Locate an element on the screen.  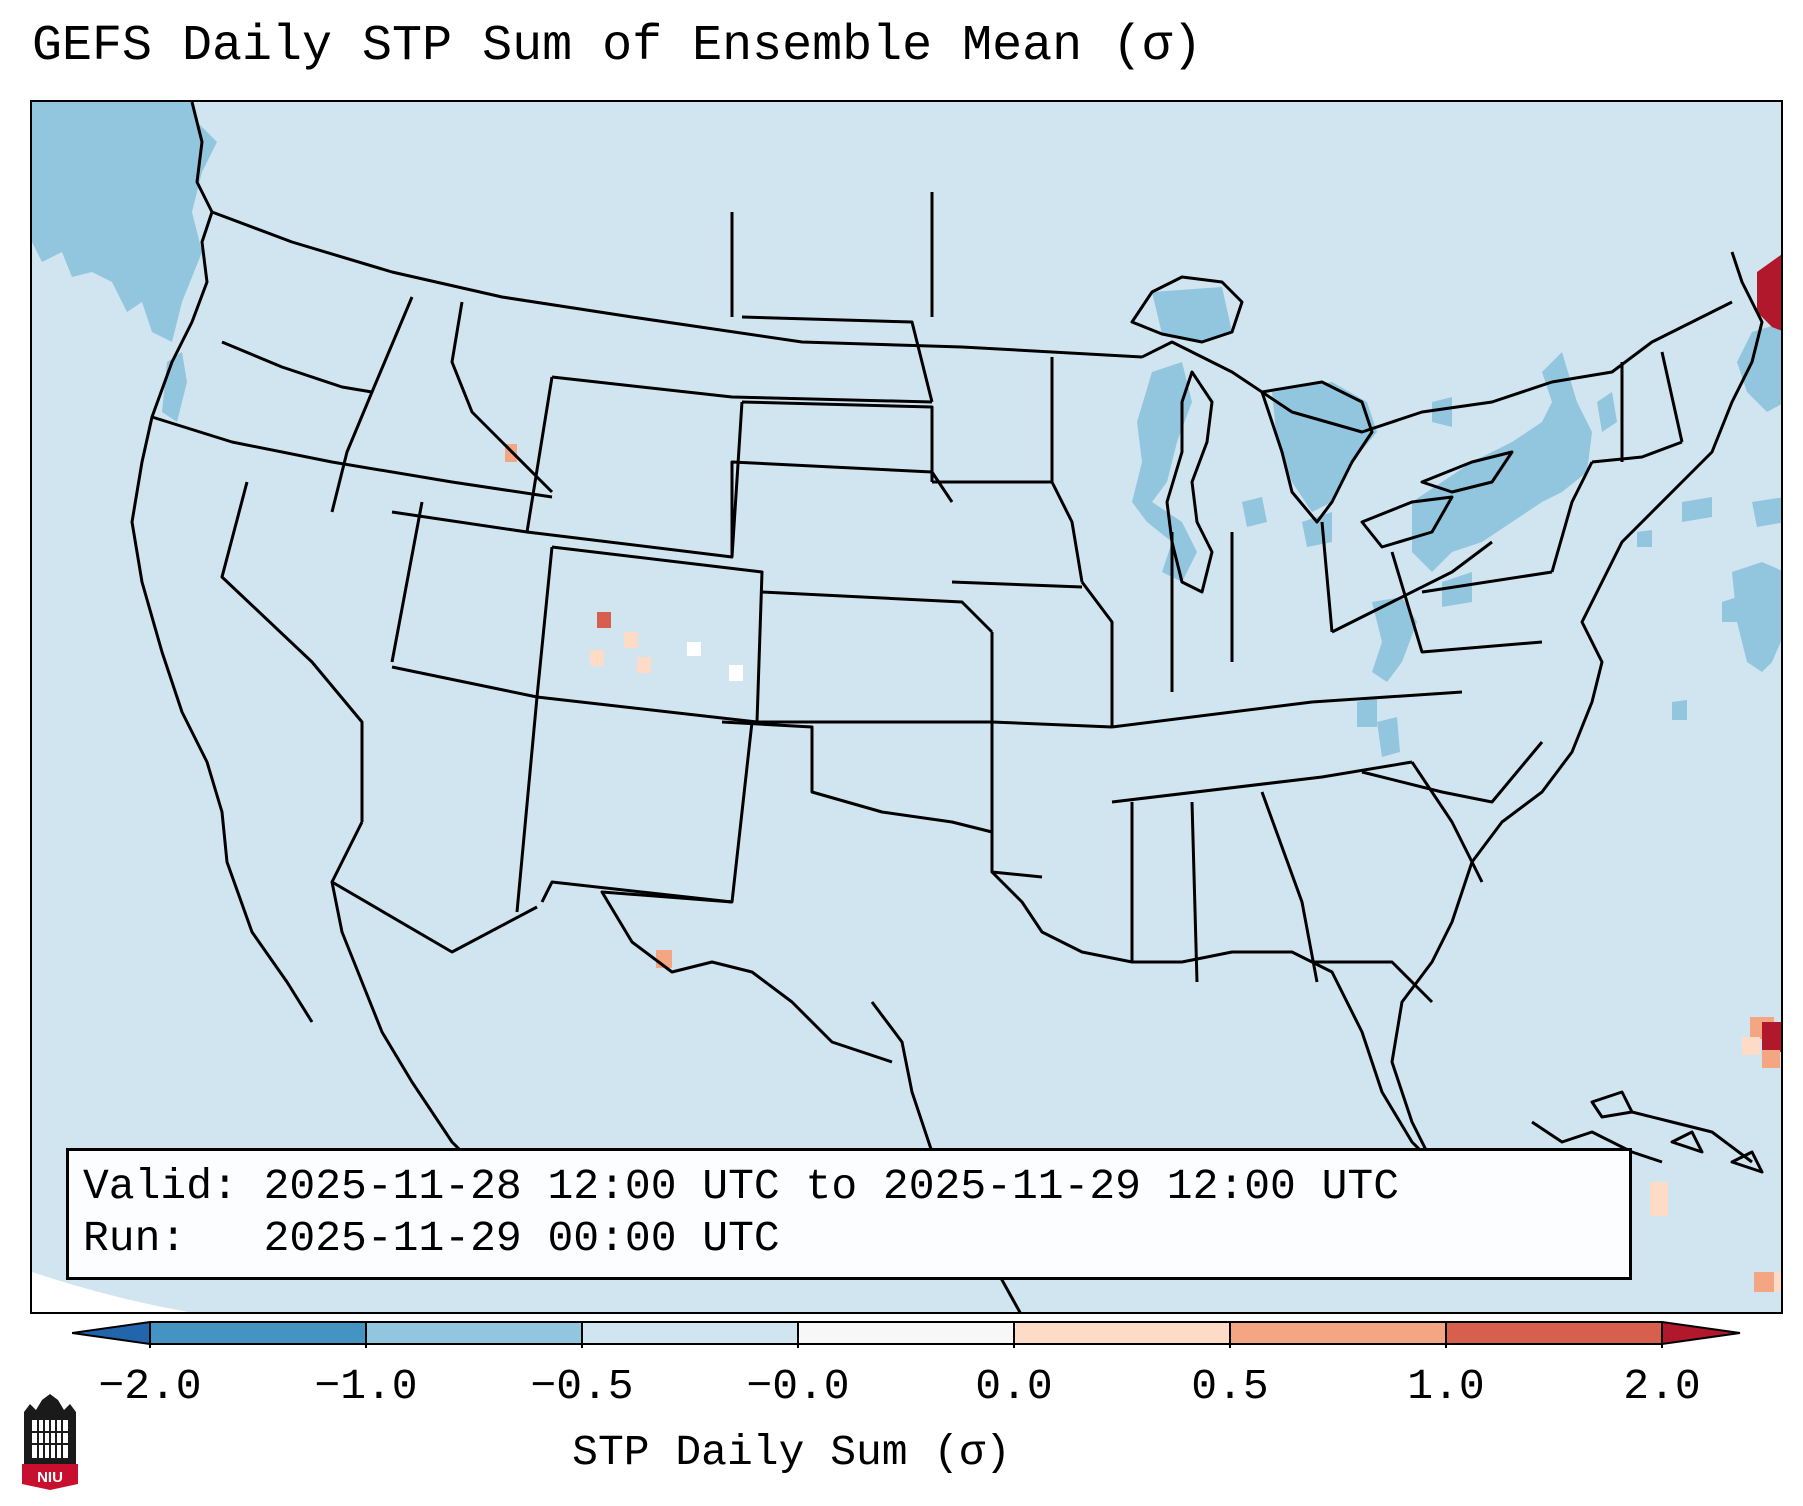
logo-text: NIU is located at coordinates (50, 1477).